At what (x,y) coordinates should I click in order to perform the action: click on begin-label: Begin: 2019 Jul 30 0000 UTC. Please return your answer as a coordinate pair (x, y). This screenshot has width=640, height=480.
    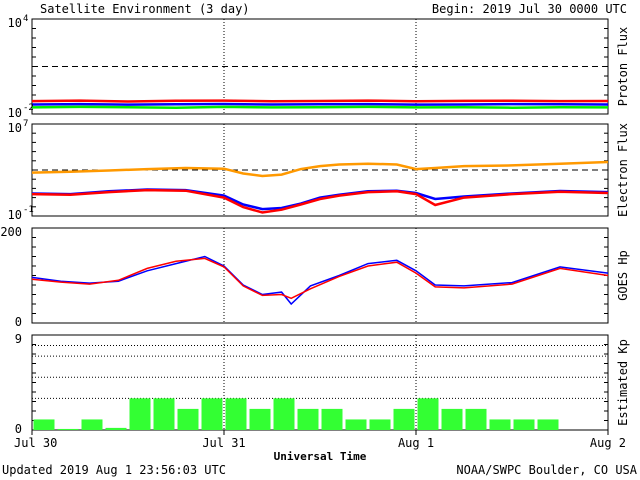
    Looking at the image, I should click on (529, 9).